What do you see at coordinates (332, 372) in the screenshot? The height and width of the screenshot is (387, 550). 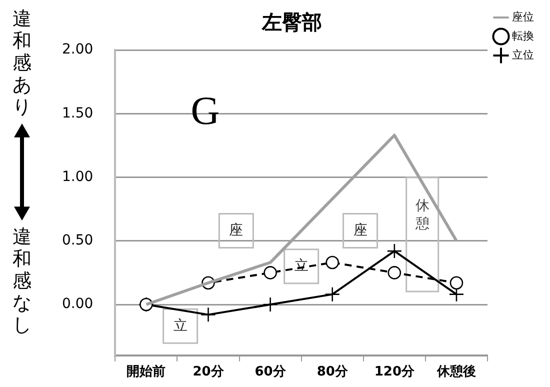 I see `x-tick-label: 80分` at bounding box center [332, 372].